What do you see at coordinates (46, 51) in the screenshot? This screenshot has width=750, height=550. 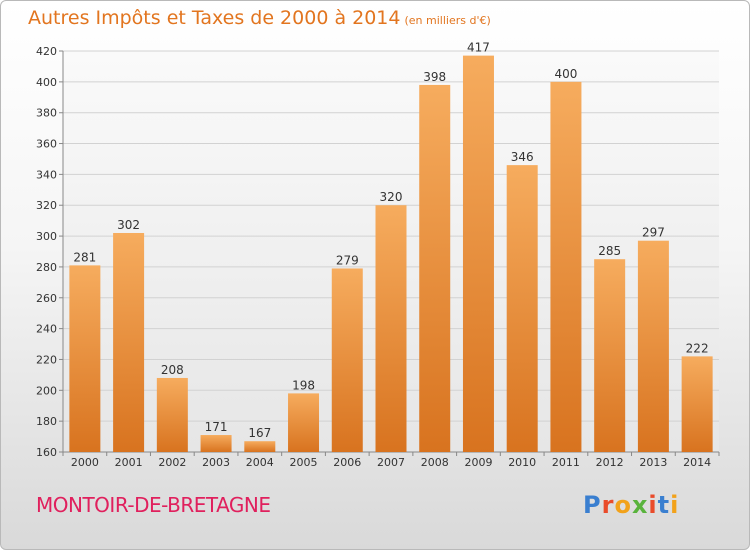 I see `y-tick-label: 420` at bounding box center [46, 51].